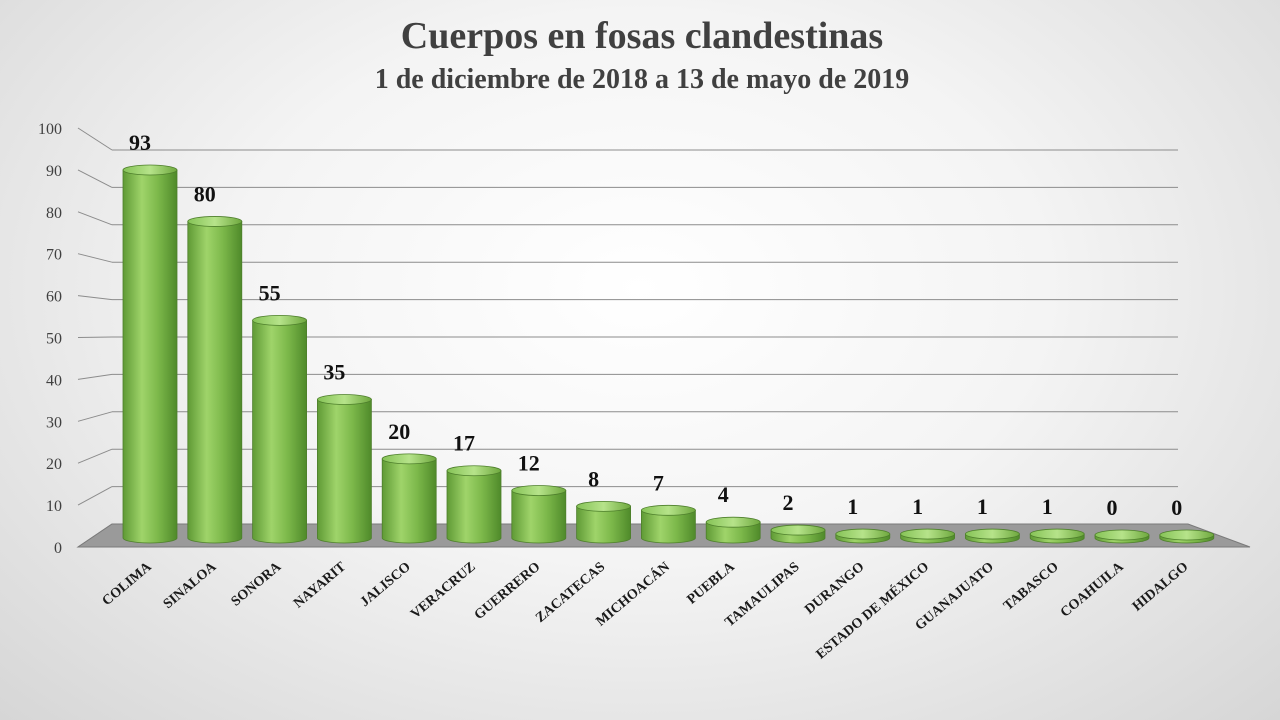 The width and height of the screenshot is (1280, 720). Describe the element at coordinates (54, 464) in the screenshot. I see `y-tick-label: 20` at that location.